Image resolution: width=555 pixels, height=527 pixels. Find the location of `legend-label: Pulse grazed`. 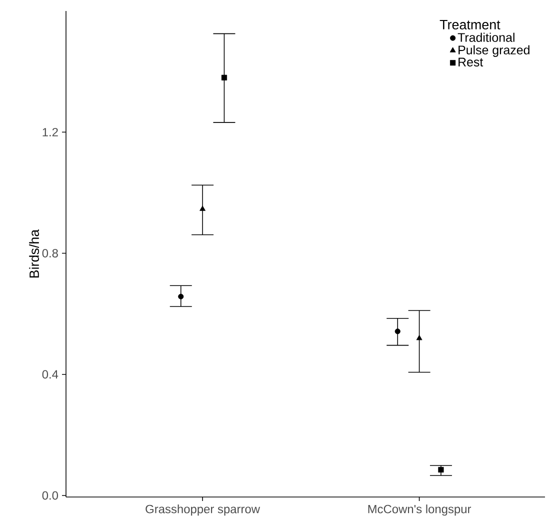

legend-label: Pulse grazed is located at coordinates (494, 51).